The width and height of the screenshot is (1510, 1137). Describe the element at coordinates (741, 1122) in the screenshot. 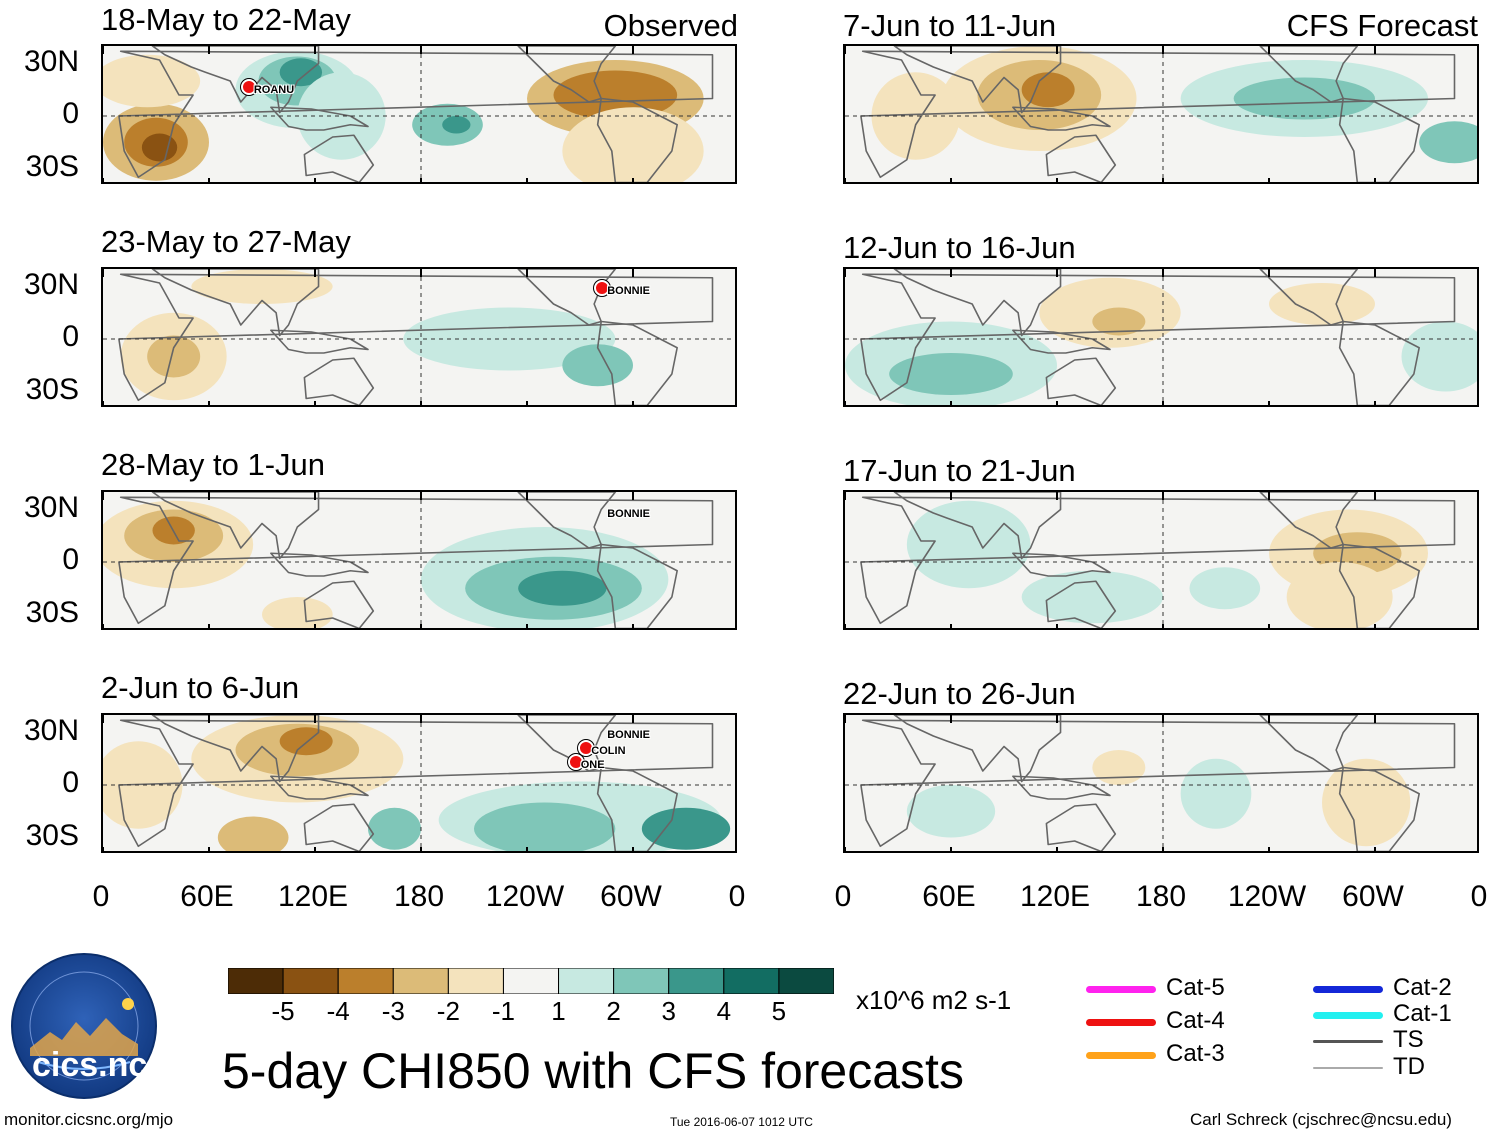

I see `footer-timestamp: Tue 2016-06-07 1012 UTC` at that location.